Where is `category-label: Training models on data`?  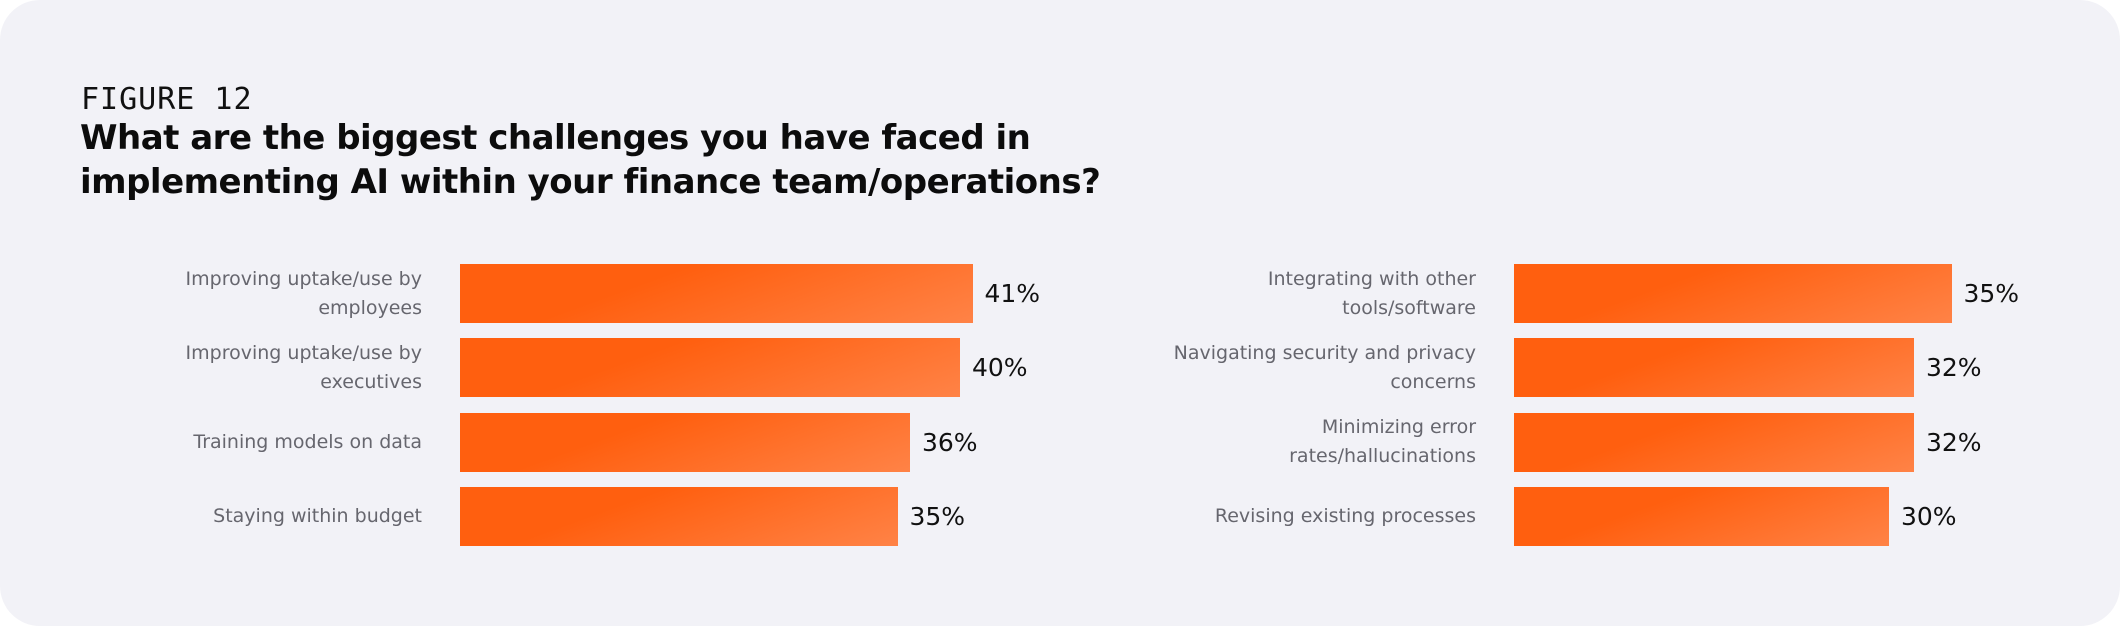 category-label: Training models on data is located at coordinates (307, 441).